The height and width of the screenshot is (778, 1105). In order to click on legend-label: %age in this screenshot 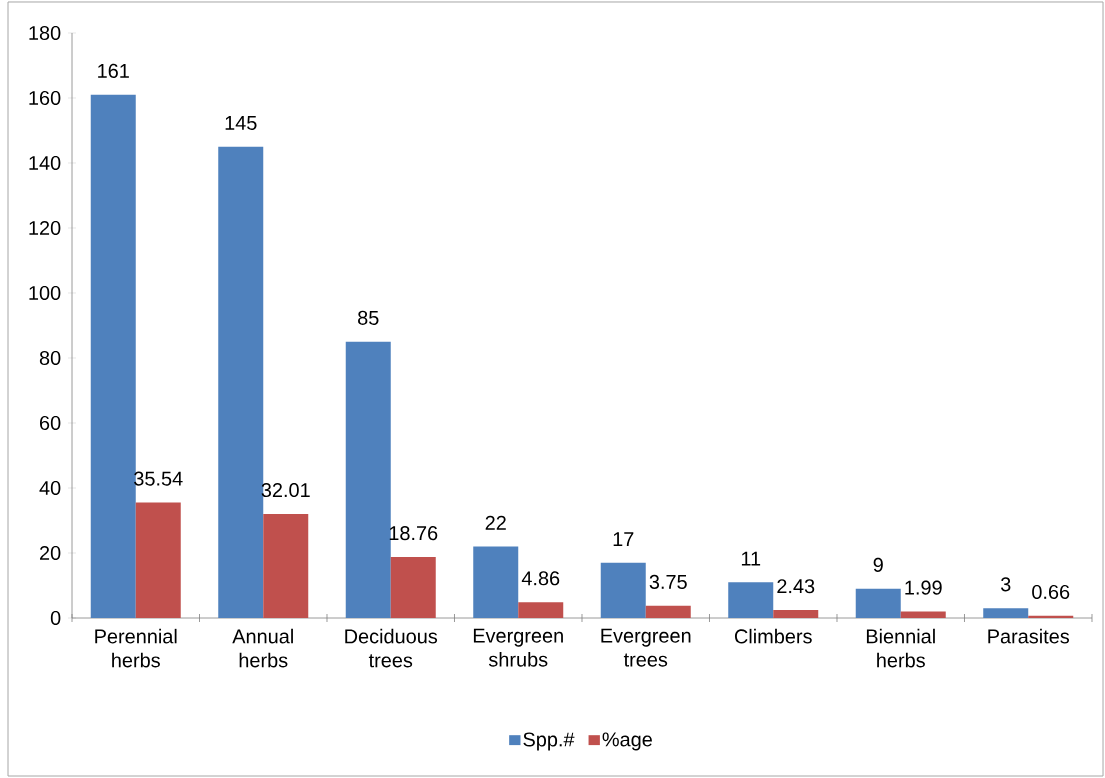, I will do `click(627, 741)`.